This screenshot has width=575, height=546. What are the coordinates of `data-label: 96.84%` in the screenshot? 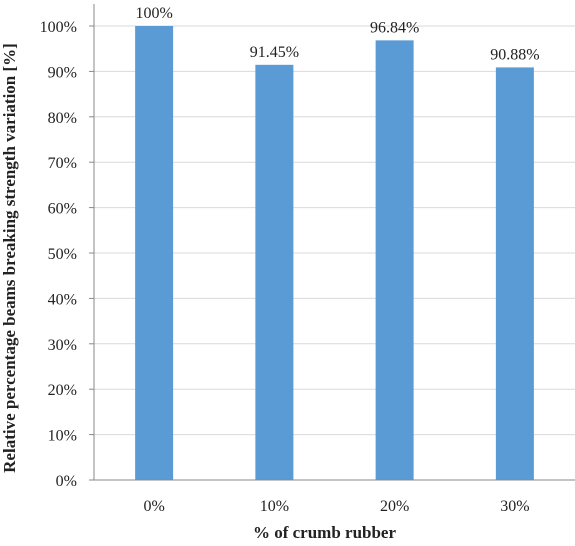 It's located at (394, 27).